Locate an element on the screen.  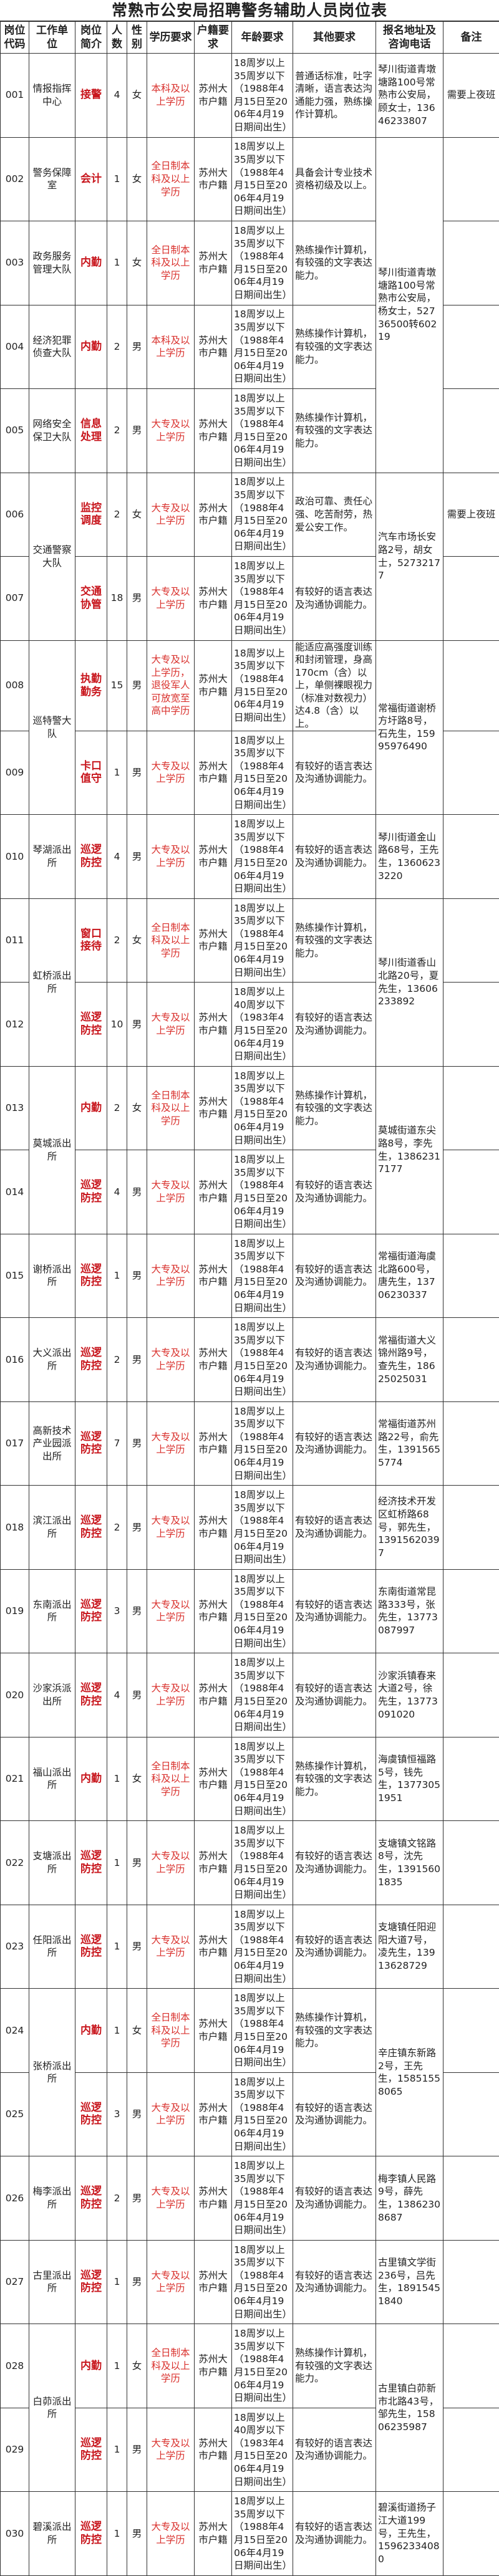
cell-unit: 警务保障室 is located at coordinates (52, 179).